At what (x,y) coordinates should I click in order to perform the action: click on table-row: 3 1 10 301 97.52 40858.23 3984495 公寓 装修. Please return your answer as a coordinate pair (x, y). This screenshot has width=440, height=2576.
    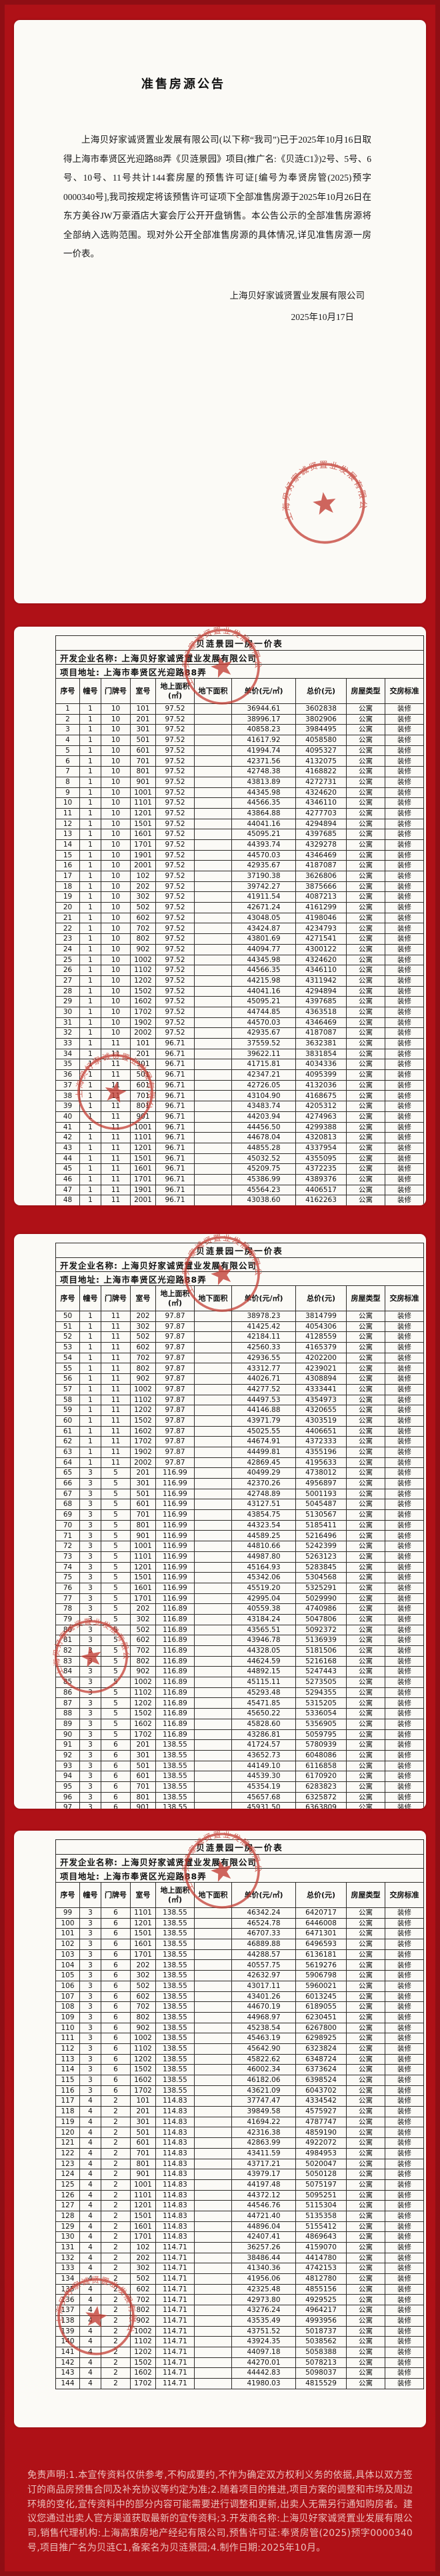
    Looking at the image, I should click on (240, 730).